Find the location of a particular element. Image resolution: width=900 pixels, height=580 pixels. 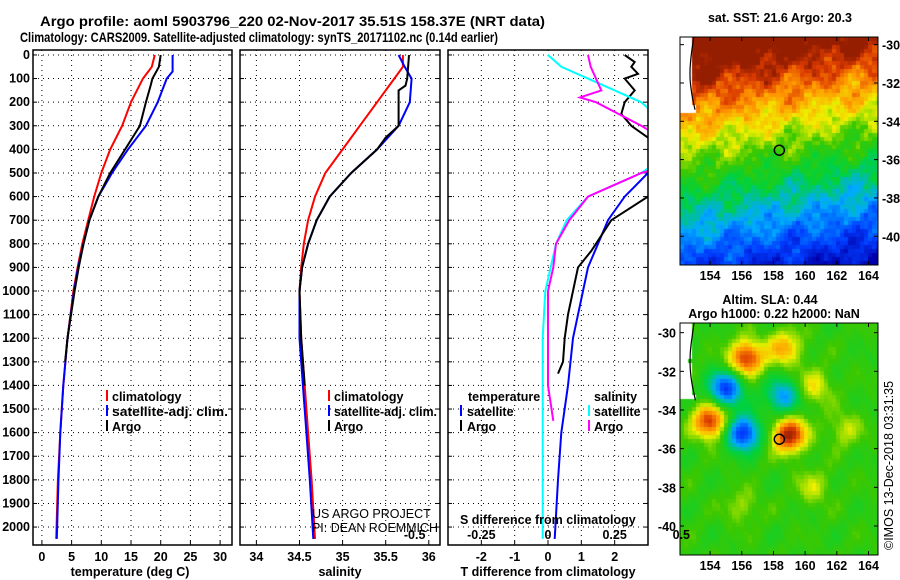

x-tick-label: 35.5 is located at coordinates (386, 557).